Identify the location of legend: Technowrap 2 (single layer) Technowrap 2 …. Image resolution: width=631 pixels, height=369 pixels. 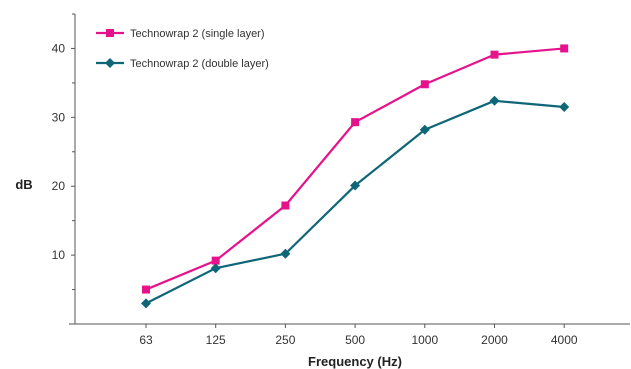
(182, 49).